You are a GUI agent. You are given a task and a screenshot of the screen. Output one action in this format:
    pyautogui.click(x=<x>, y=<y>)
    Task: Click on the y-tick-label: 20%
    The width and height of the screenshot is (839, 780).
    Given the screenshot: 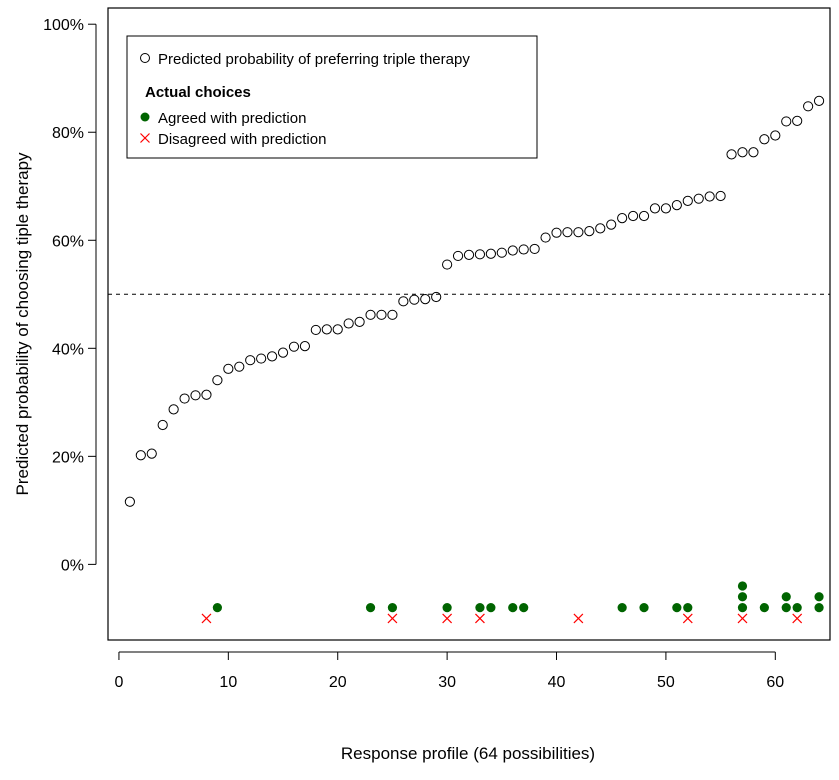 What is the action you would take?
    pyautogui.click(x=68, y=457)
    